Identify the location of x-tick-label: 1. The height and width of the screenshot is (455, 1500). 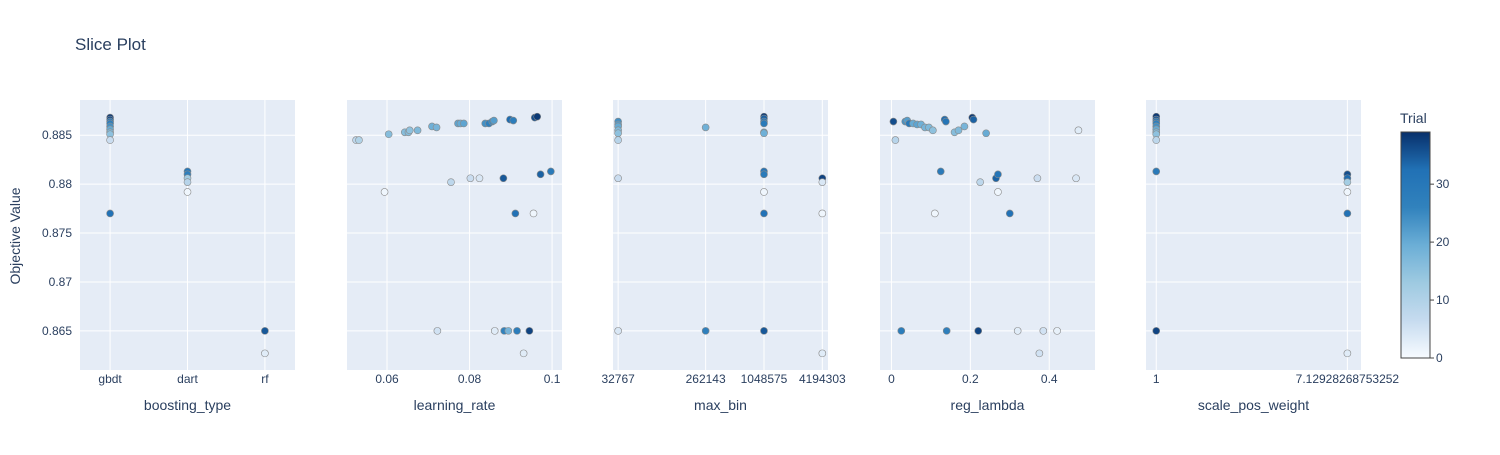
(1156, 379).